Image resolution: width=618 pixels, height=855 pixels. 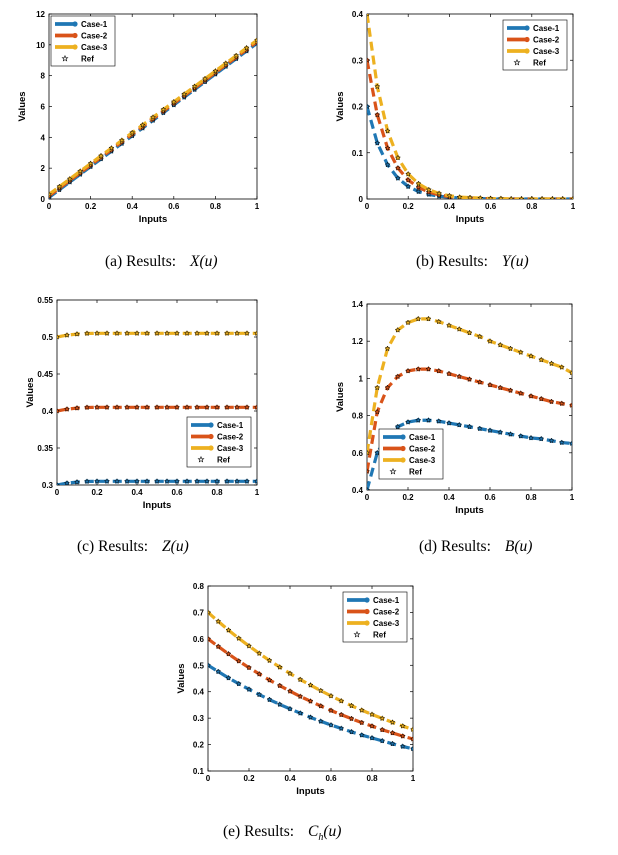 I want to click on y-tick-label: 0.8, so click(x=199, y=586).